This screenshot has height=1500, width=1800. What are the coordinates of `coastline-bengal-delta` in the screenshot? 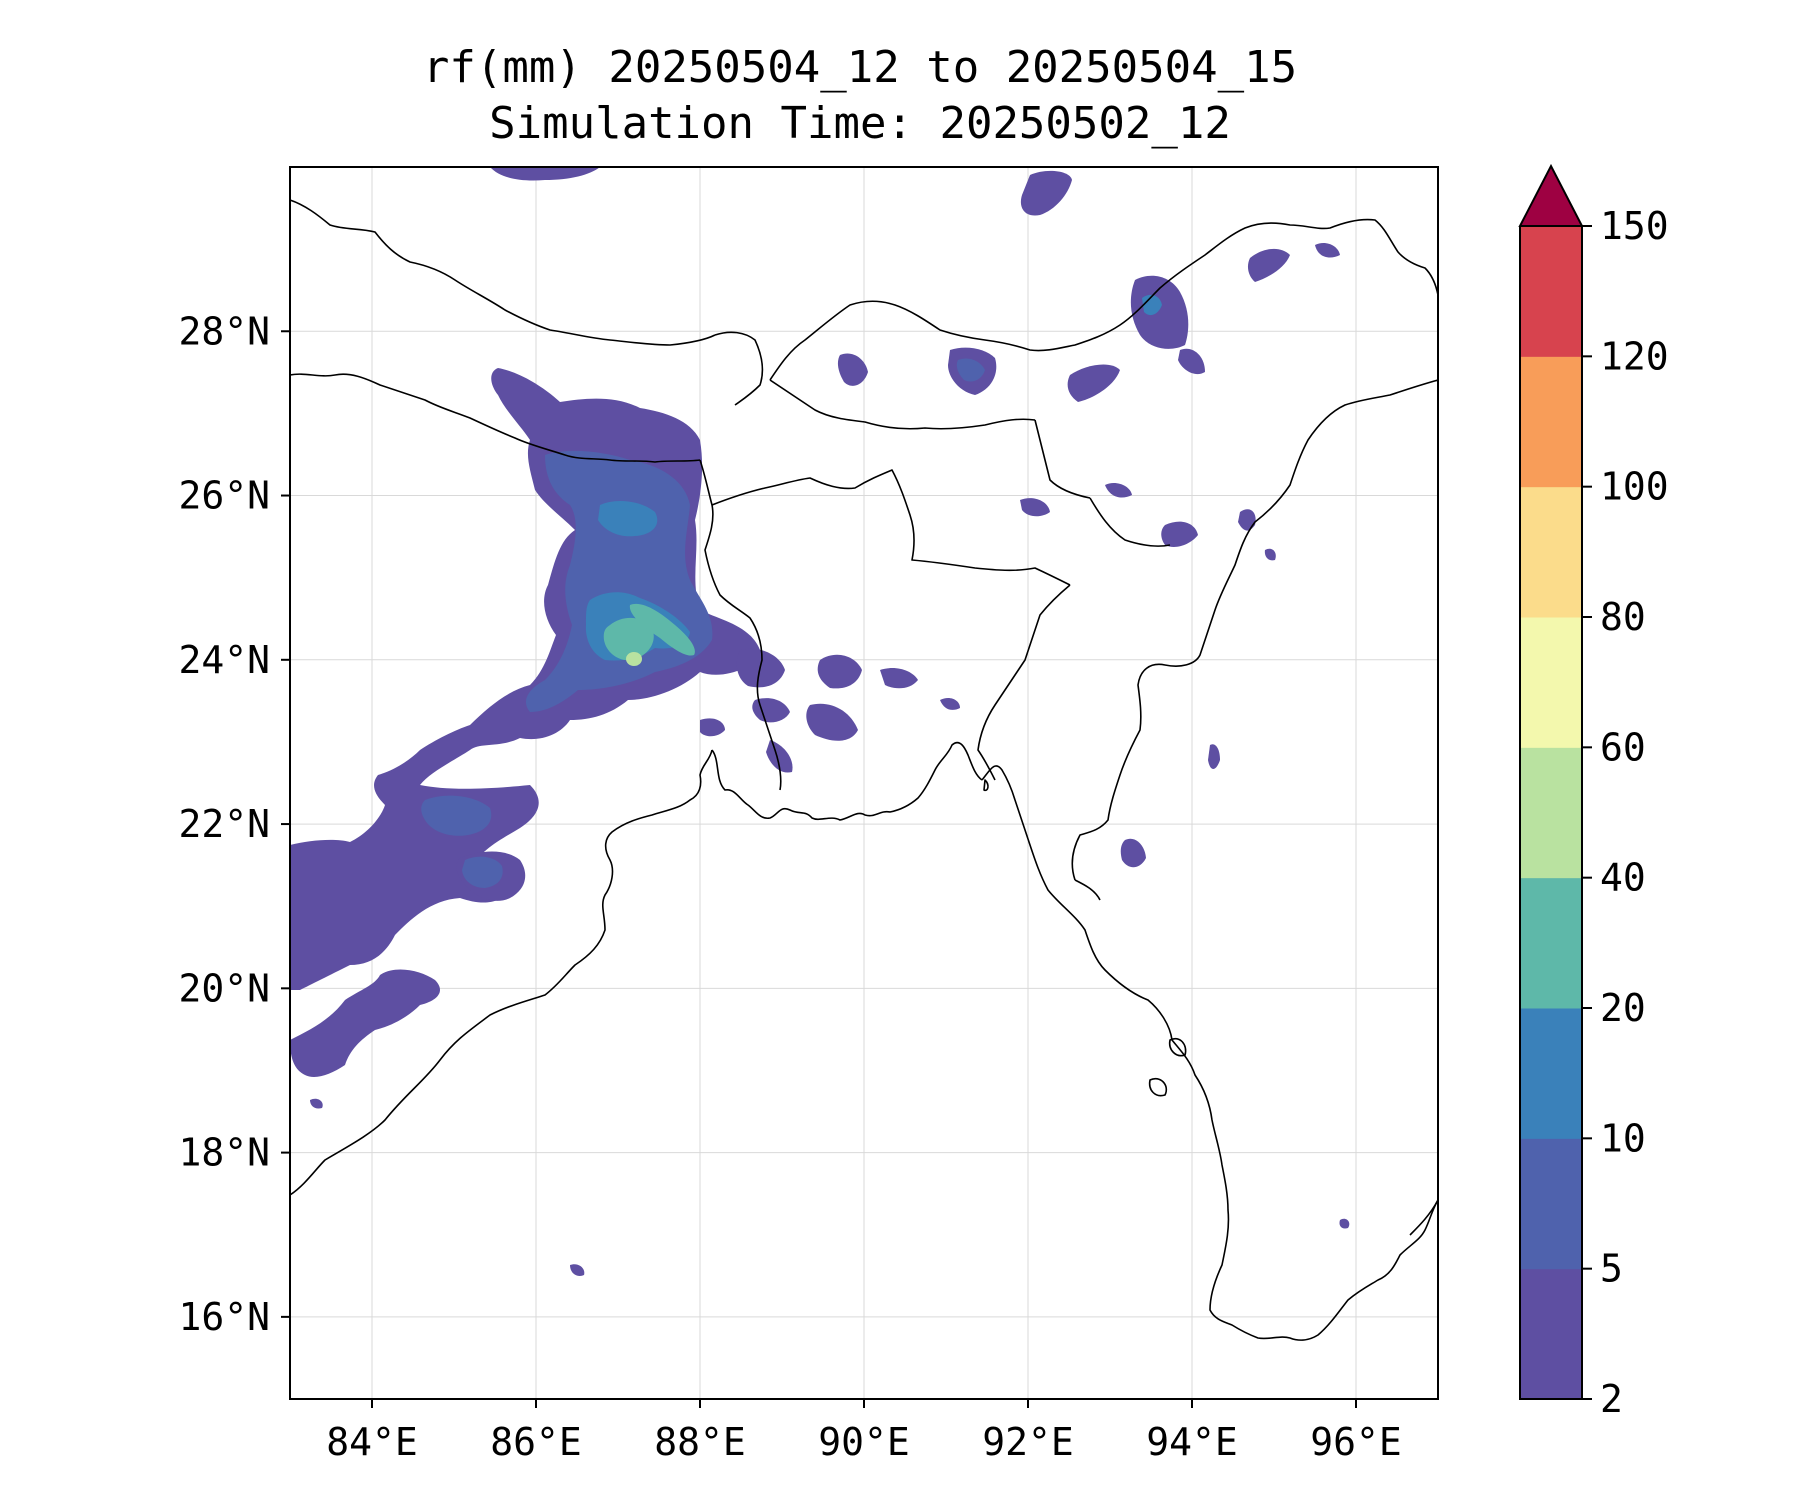 It's located at (847, 781).